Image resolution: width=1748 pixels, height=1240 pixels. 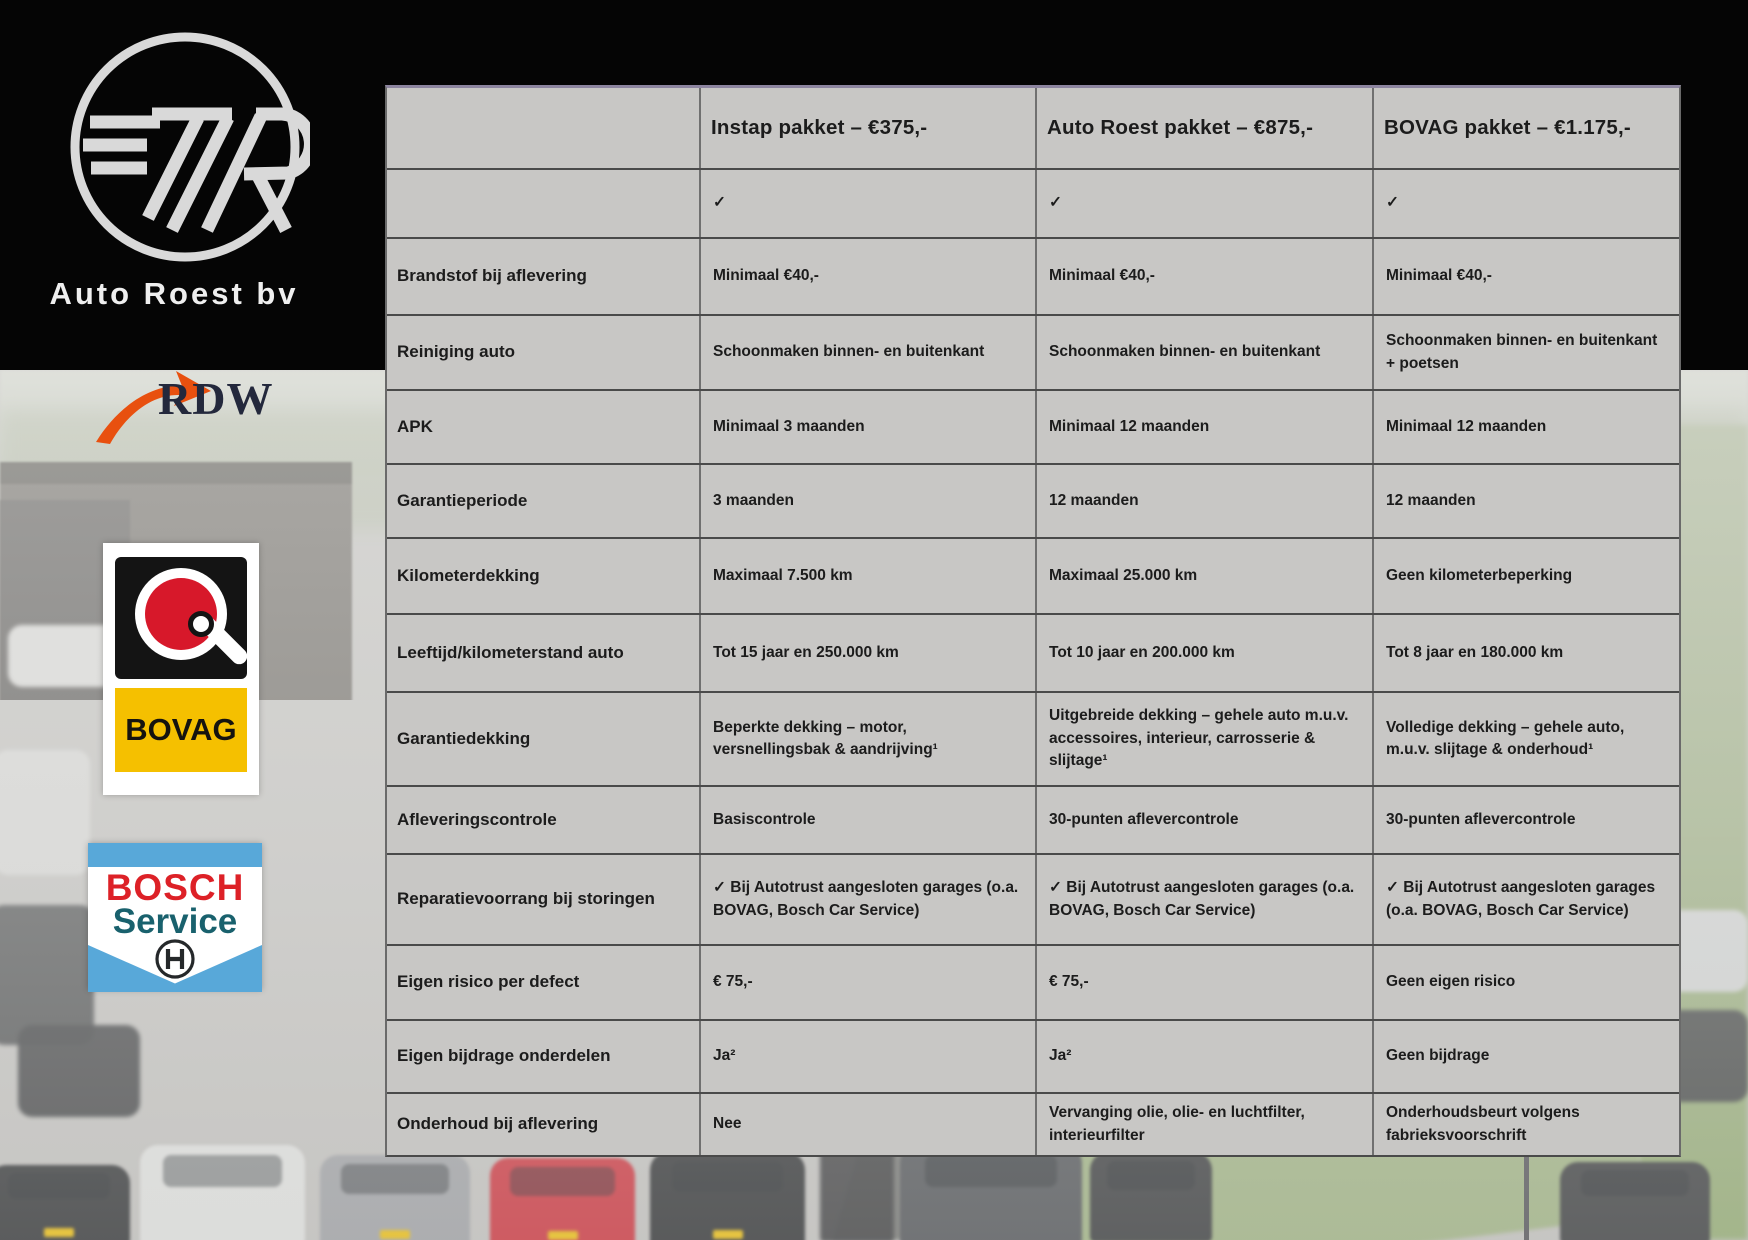 What do you see at coordinates (867, 1124) in the screenshot?
I see `table-cell: Nee` at bounding box center [867, 1124].